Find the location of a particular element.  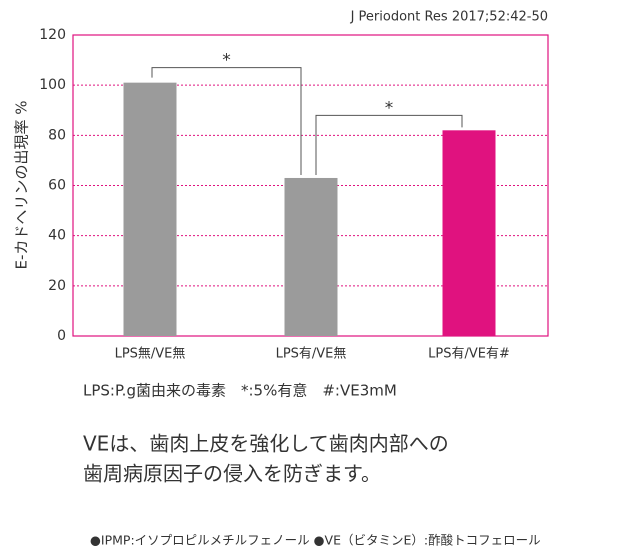

y-axis-label: E-カドヘリンの出現率 % is located at coordinates (22, 185).